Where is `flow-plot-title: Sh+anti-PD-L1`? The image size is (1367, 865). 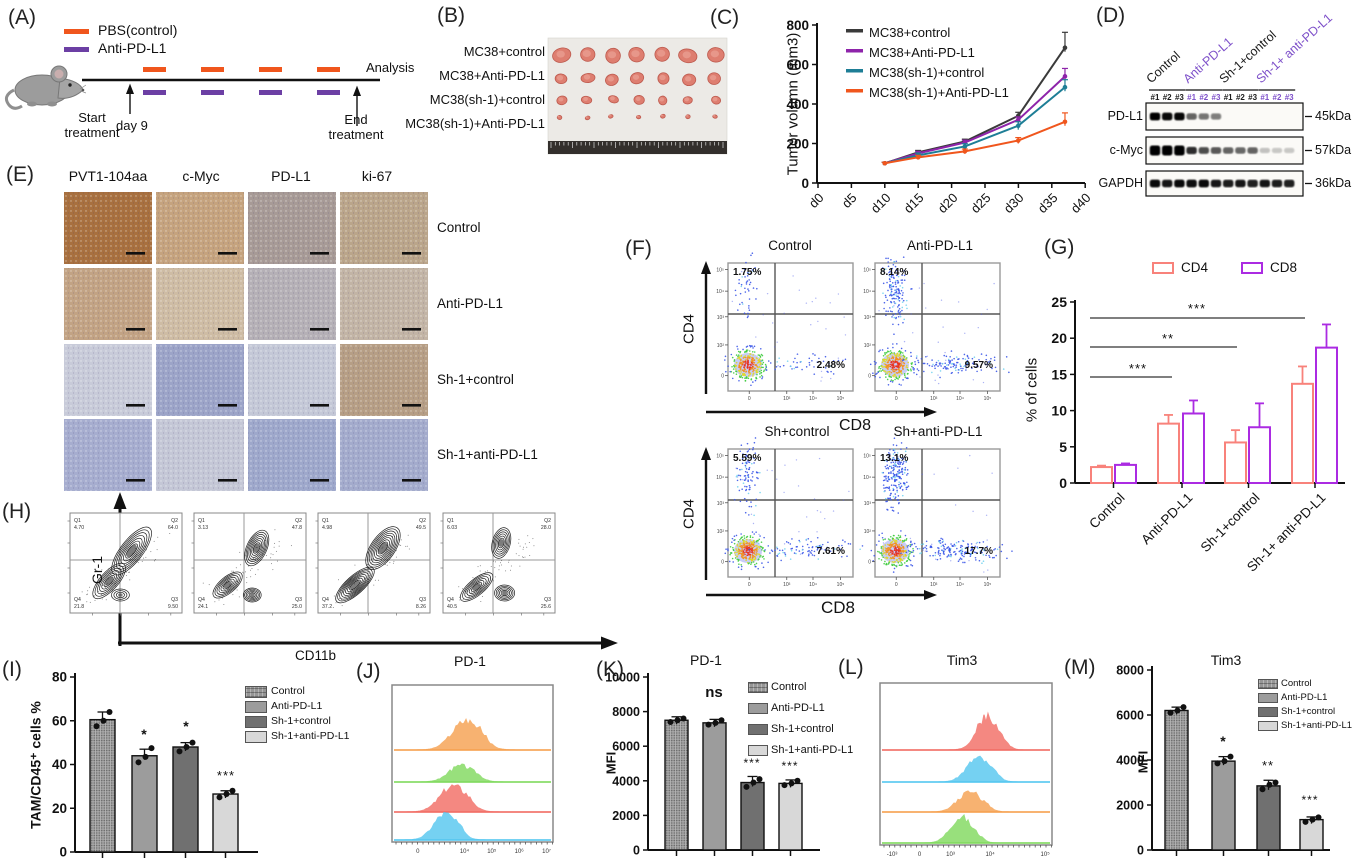 flow-plot-title: Sh+anti-PD-L1 is located at coordinates (938, 431).